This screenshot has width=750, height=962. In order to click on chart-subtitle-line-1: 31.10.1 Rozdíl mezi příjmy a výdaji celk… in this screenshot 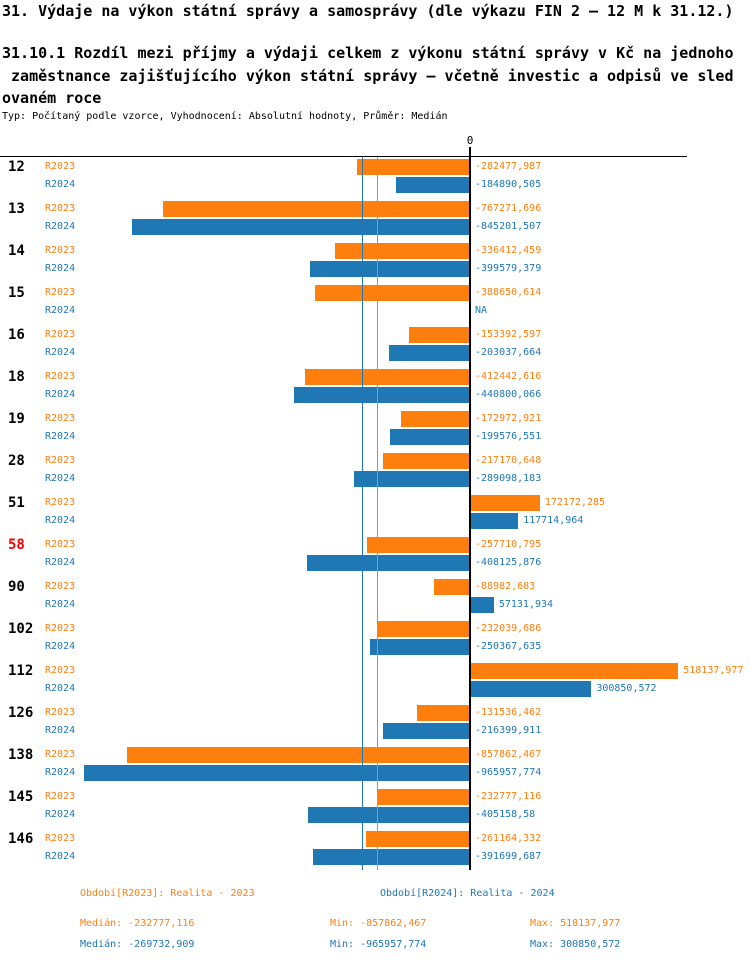, I will do `click(368, 53)`.